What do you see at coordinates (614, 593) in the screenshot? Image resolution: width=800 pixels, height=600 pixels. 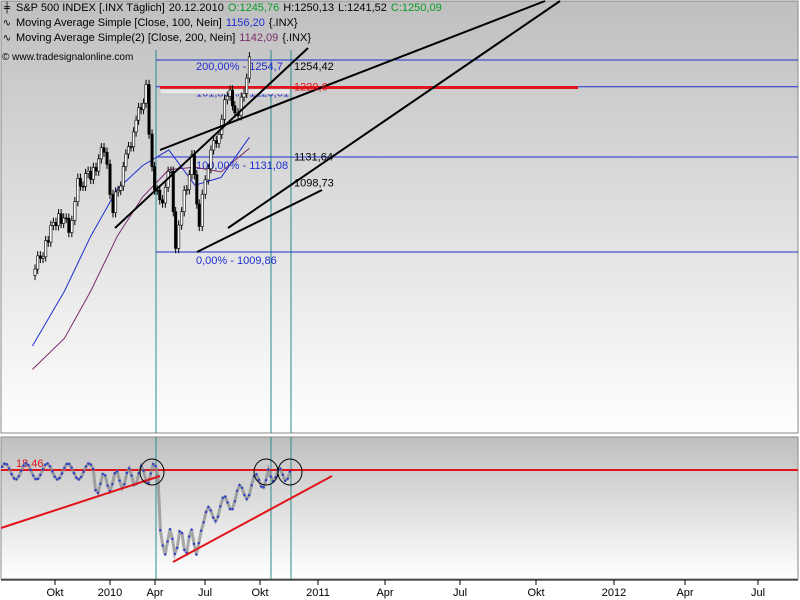 I see `x-axis-tick-label: 2012` at bounding box center [614, 593].